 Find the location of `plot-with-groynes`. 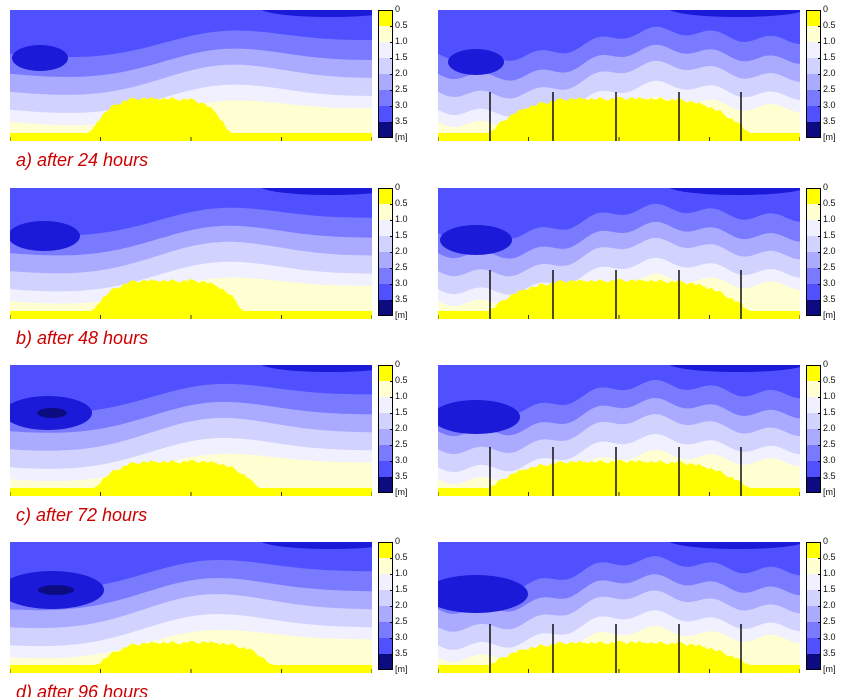

plot-with-groynes is located at coordinates (619, 253).